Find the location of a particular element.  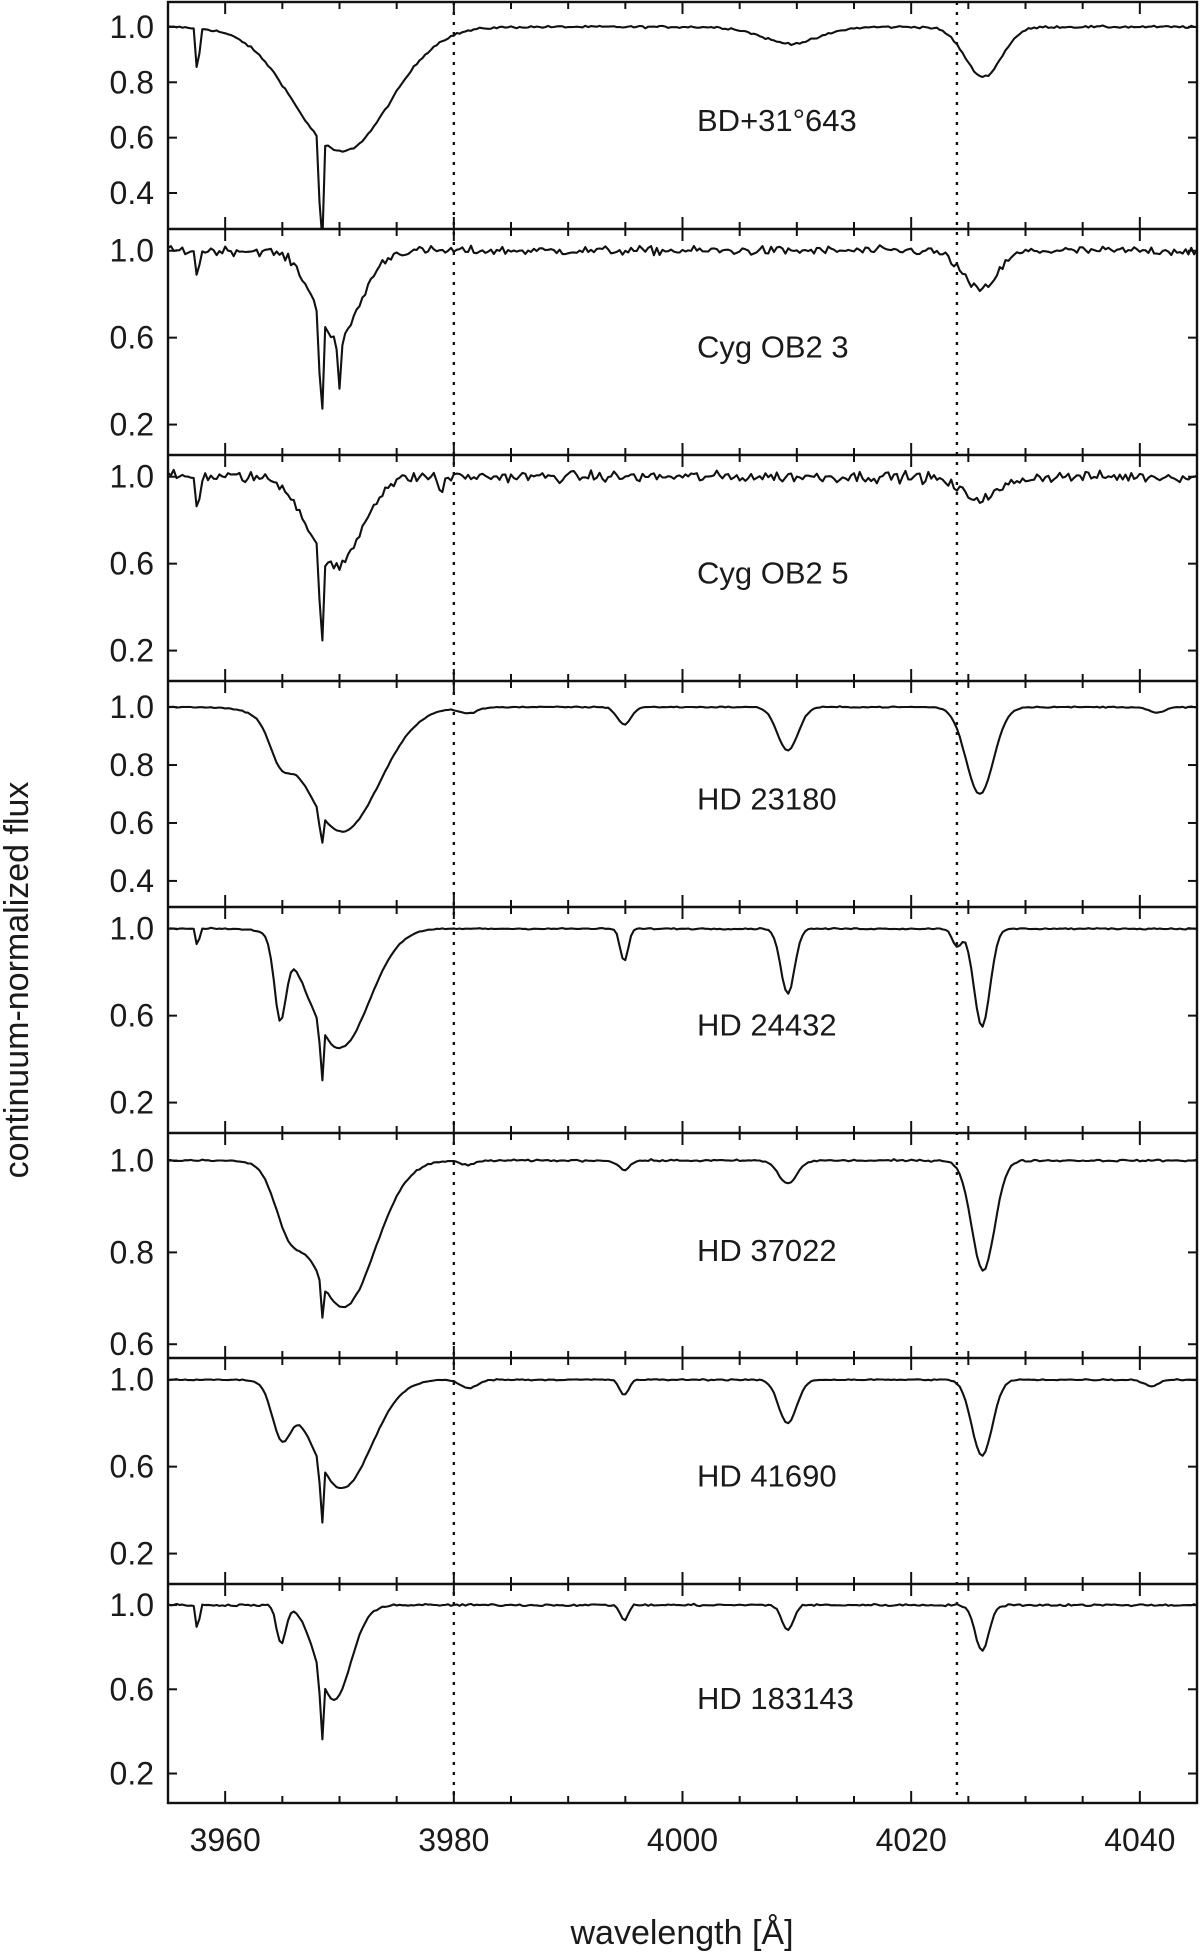

star-label: HD 24432 is located at coordinates (767, 1025).